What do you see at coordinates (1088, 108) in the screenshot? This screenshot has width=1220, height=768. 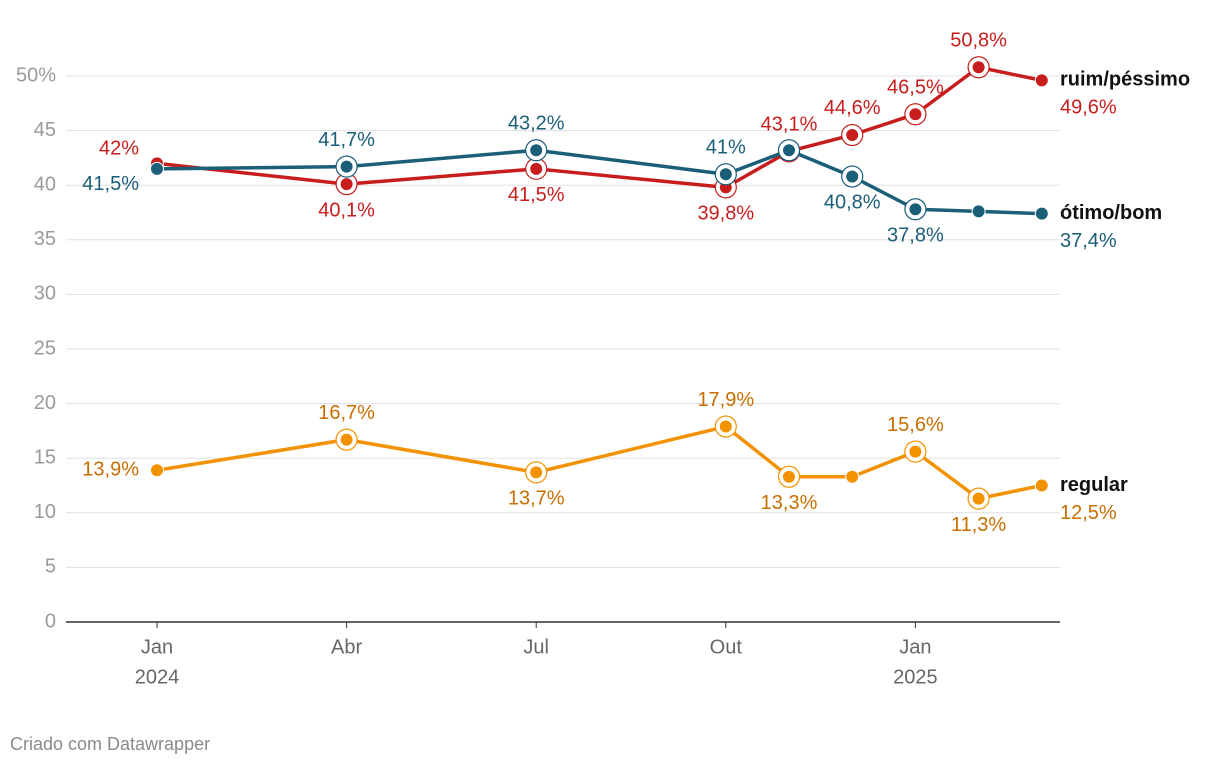 I see `value-label: 49,6%` at bounding box center [1088, 108].